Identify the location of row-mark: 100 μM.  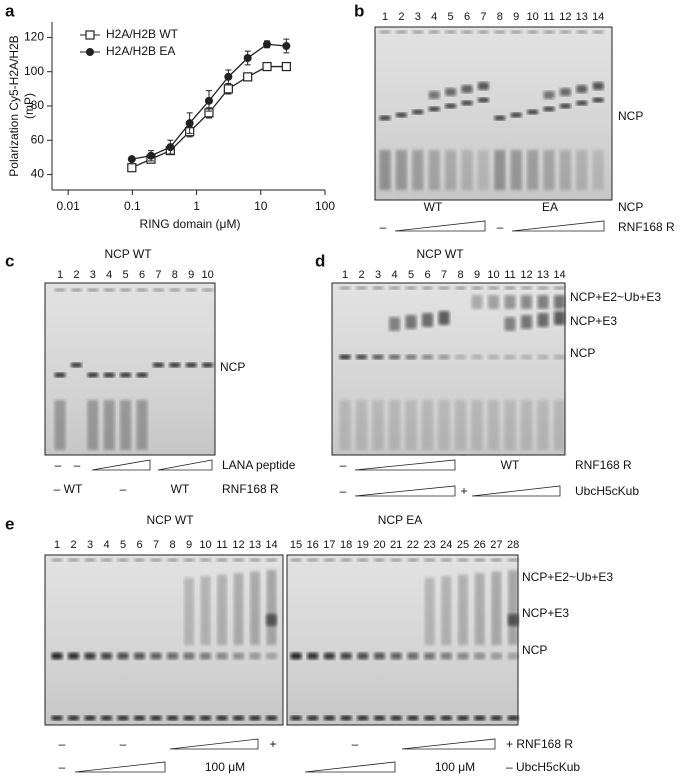
(455, 767).